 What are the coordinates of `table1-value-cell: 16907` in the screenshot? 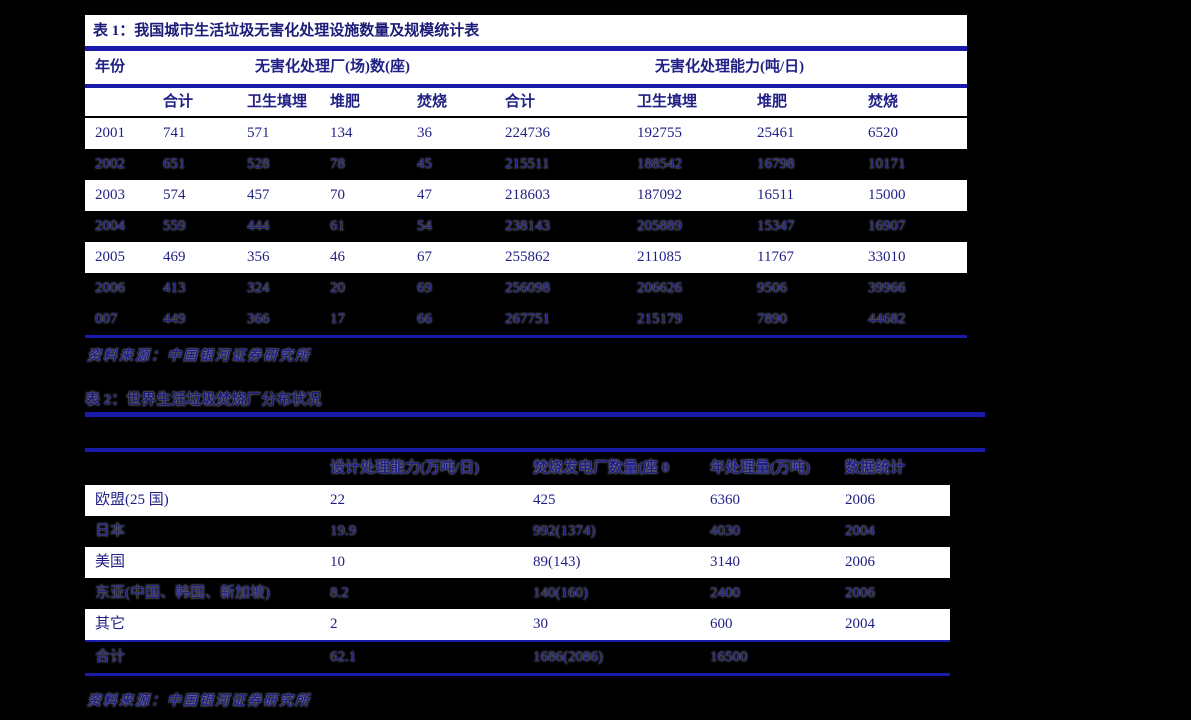 It's located at (887, 226).